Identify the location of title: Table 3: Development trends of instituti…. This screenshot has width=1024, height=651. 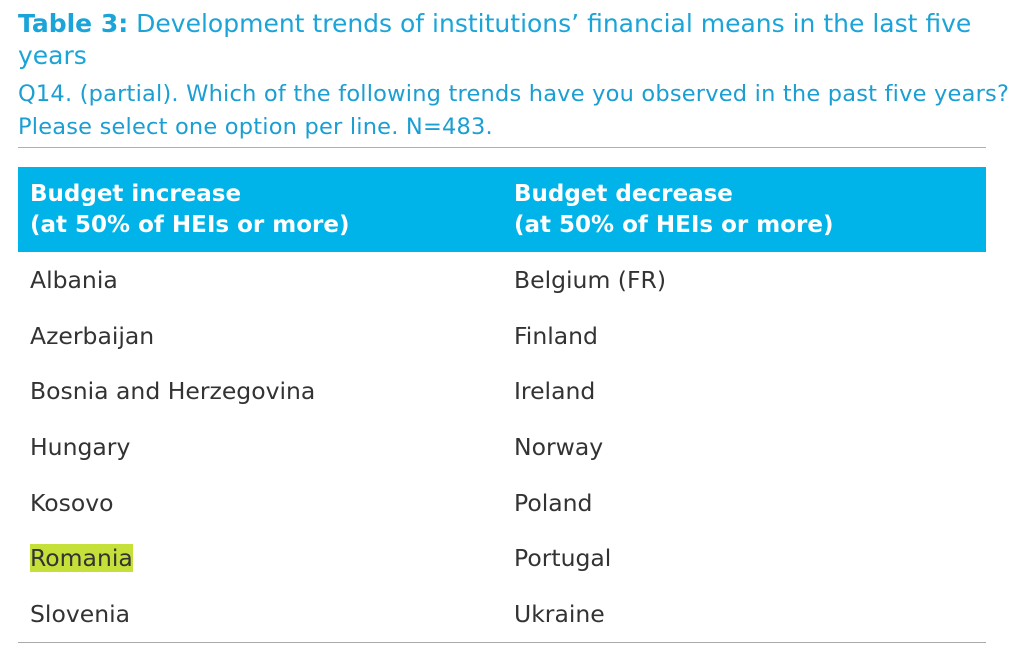
(508, 40).